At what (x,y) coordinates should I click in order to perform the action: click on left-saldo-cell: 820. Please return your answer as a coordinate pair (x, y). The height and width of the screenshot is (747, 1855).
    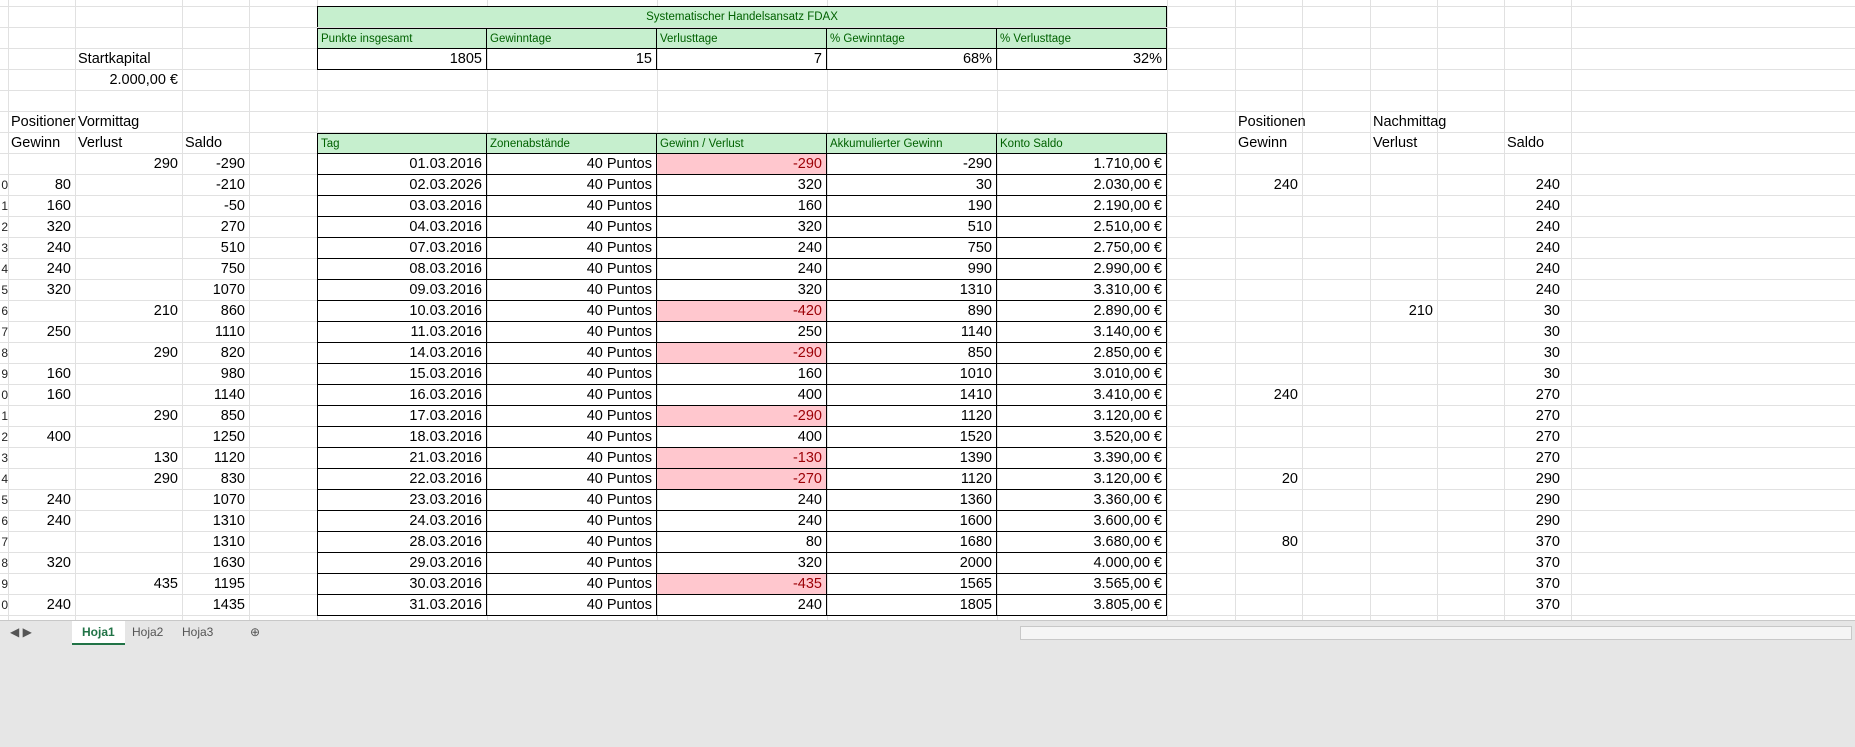
    Looking at the image, I should click on (232, 353).